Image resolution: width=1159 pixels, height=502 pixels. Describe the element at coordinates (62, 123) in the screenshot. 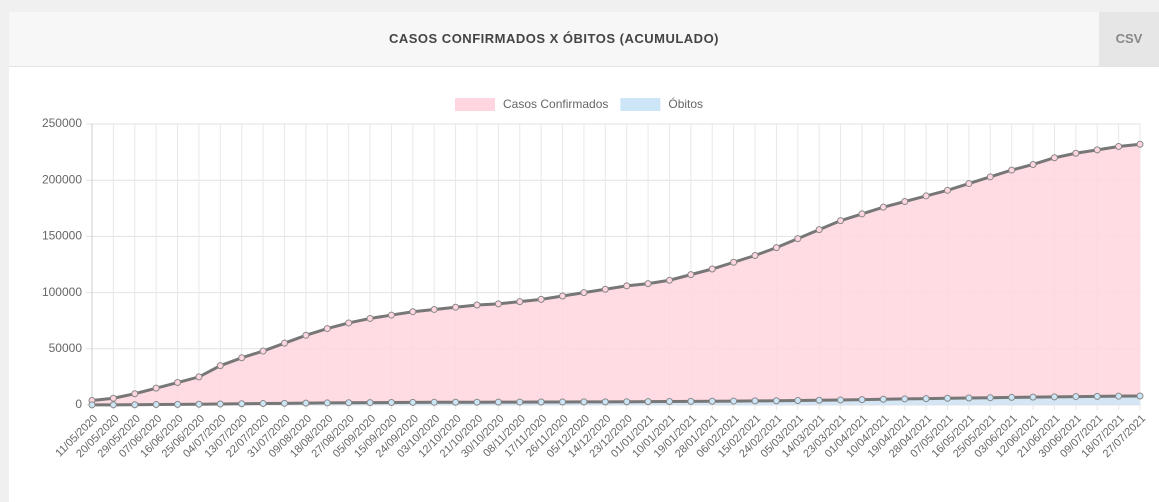

I see `y-tick-label: 250000` at that location.